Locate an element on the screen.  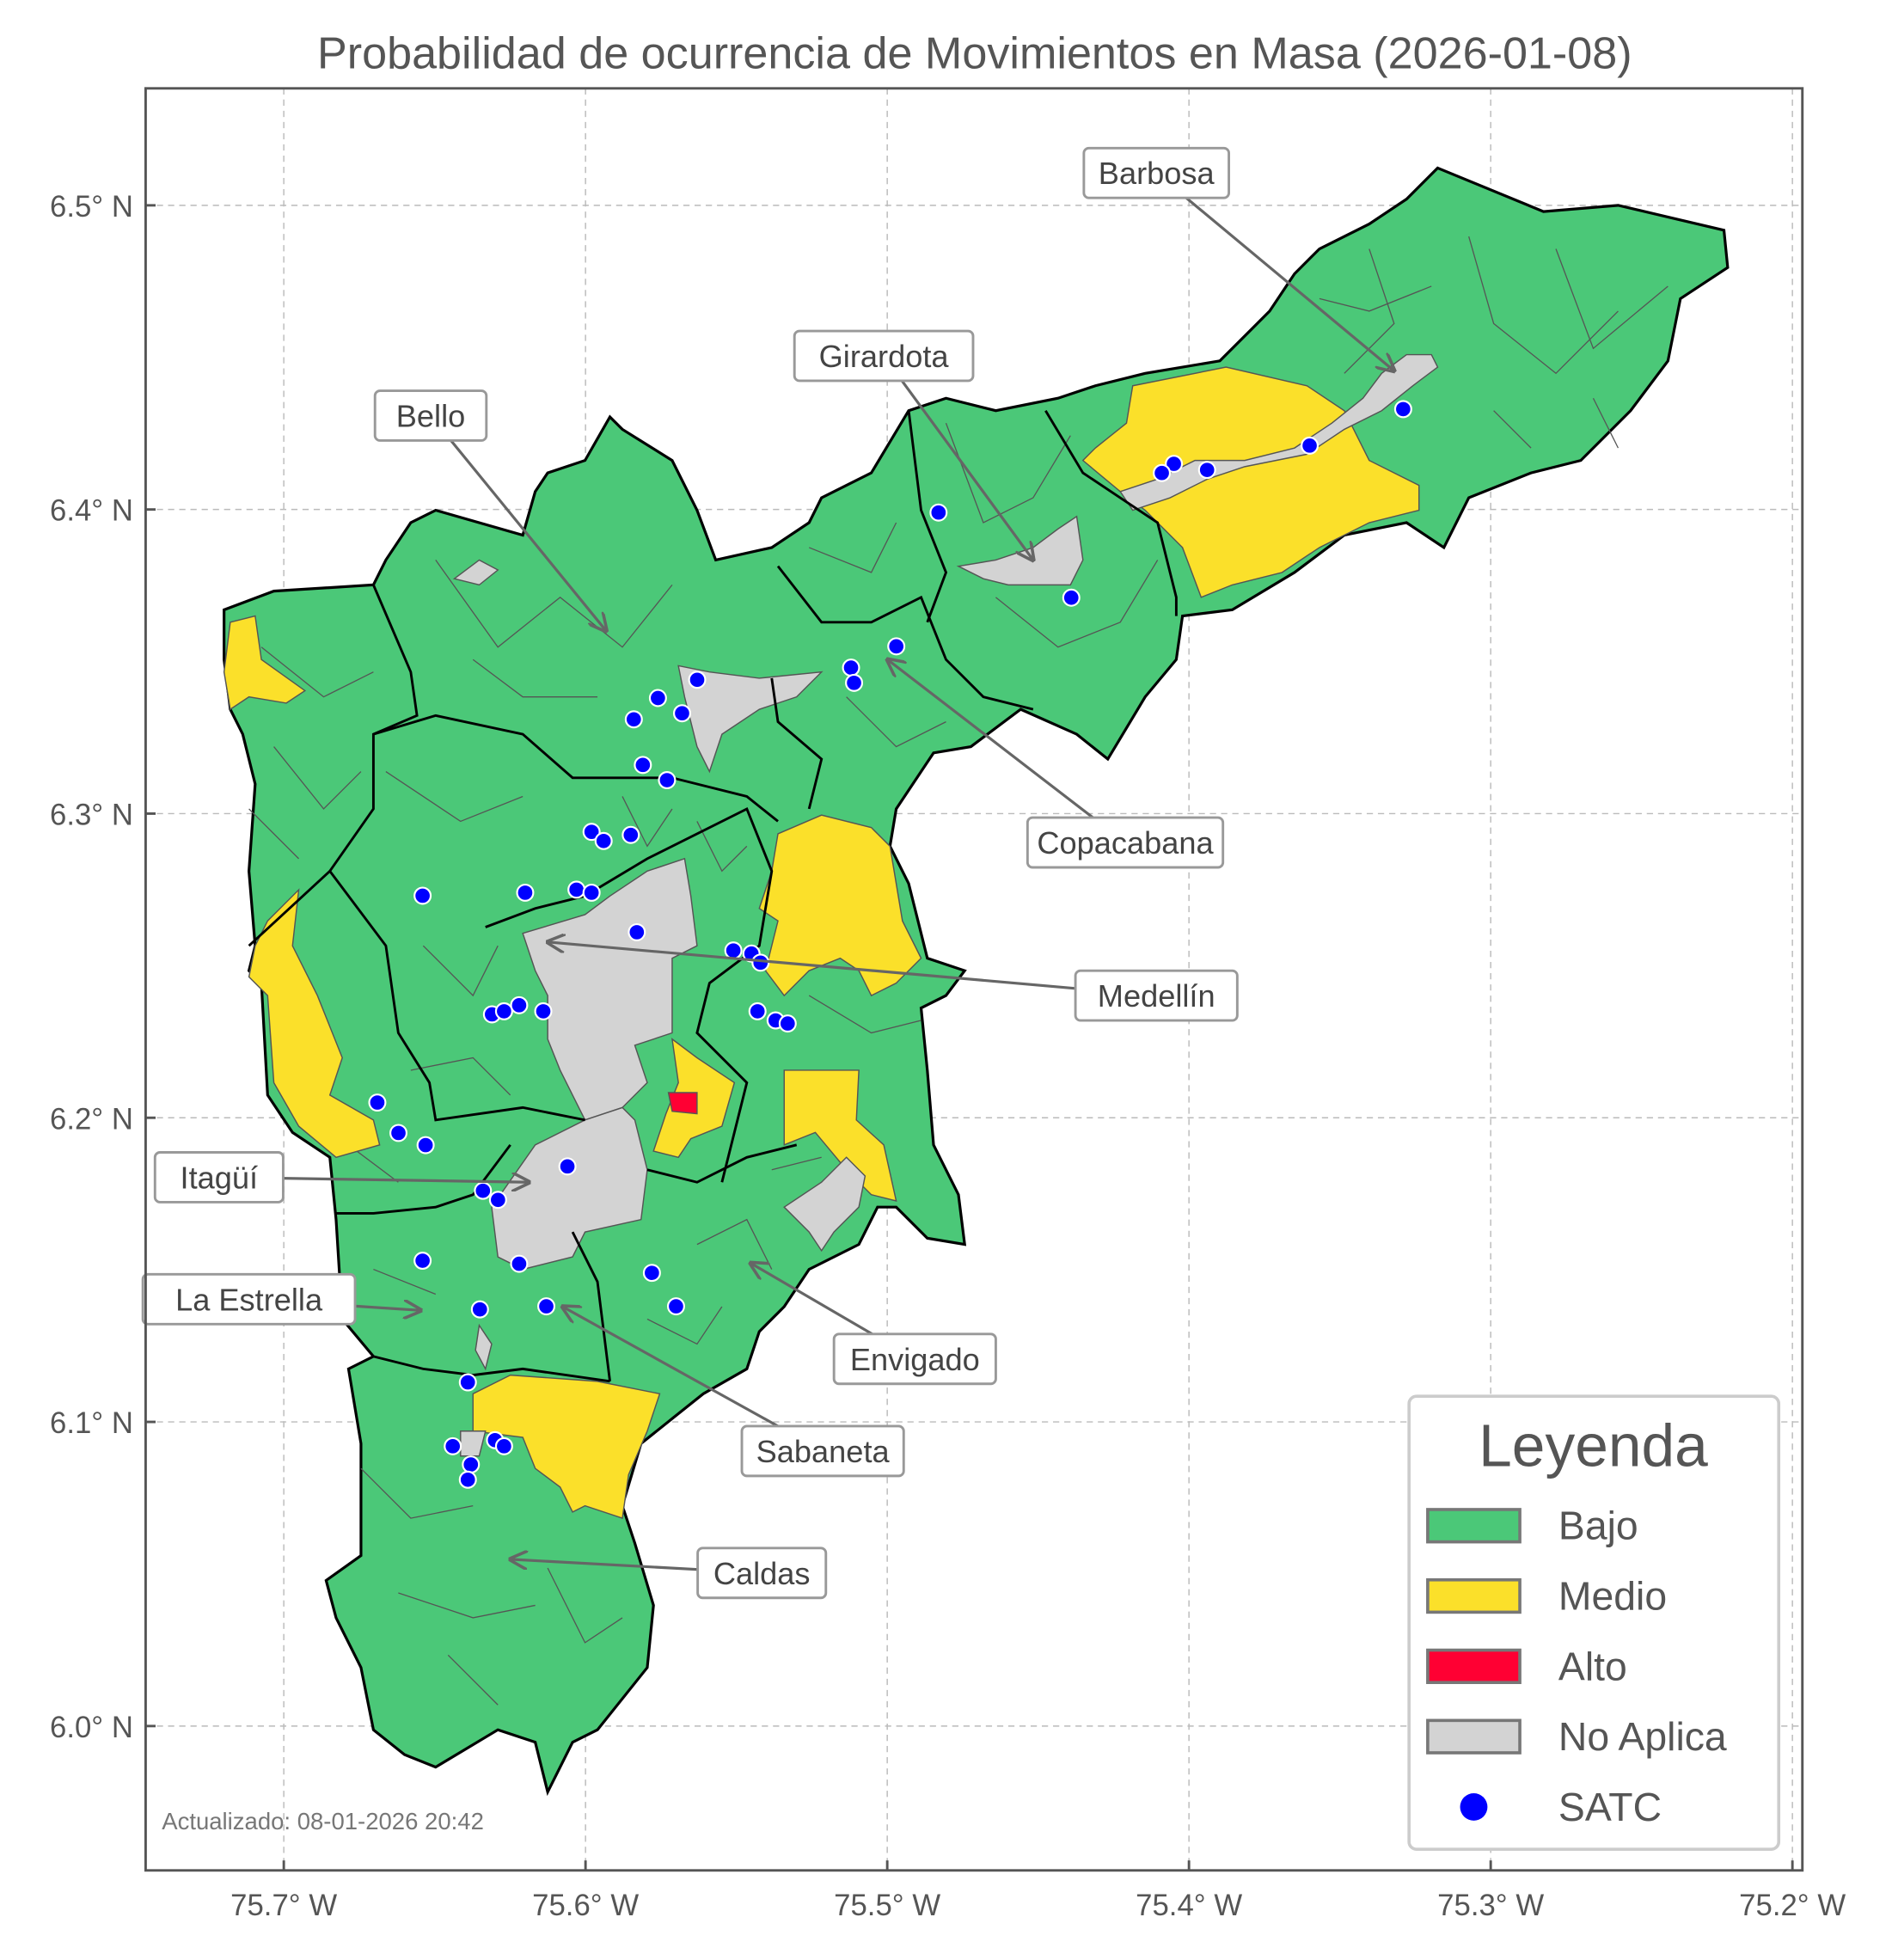
annotation-label: La Estrella is located at coordinates (249, 1299).